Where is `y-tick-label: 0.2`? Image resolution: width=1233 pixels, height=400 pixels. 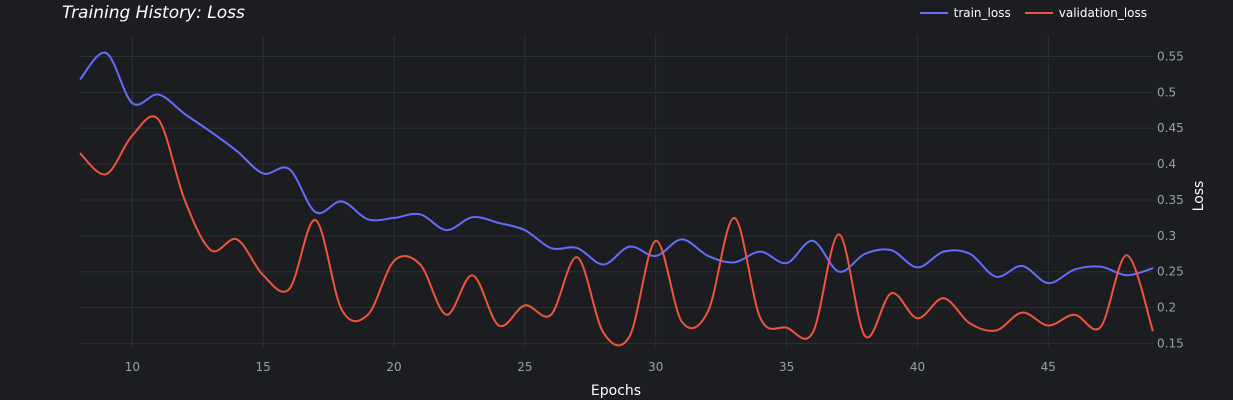
y-tick-label: 0.2 is located at coordinates (1166, 308).